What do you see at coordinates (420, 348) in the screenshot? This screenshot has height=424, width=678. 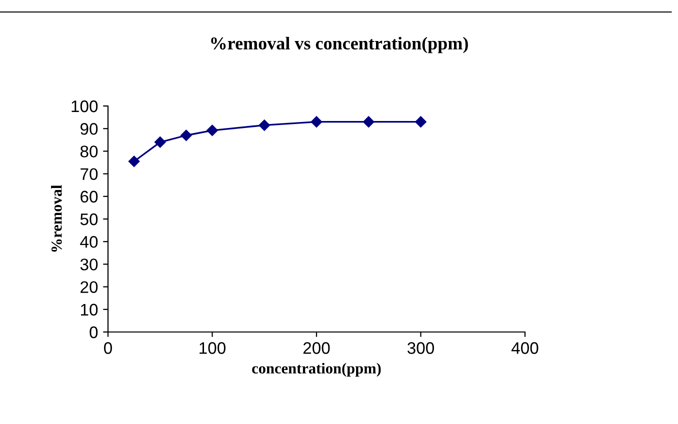 I see `x-tick-label: 300` at bounding box center [420, 348].